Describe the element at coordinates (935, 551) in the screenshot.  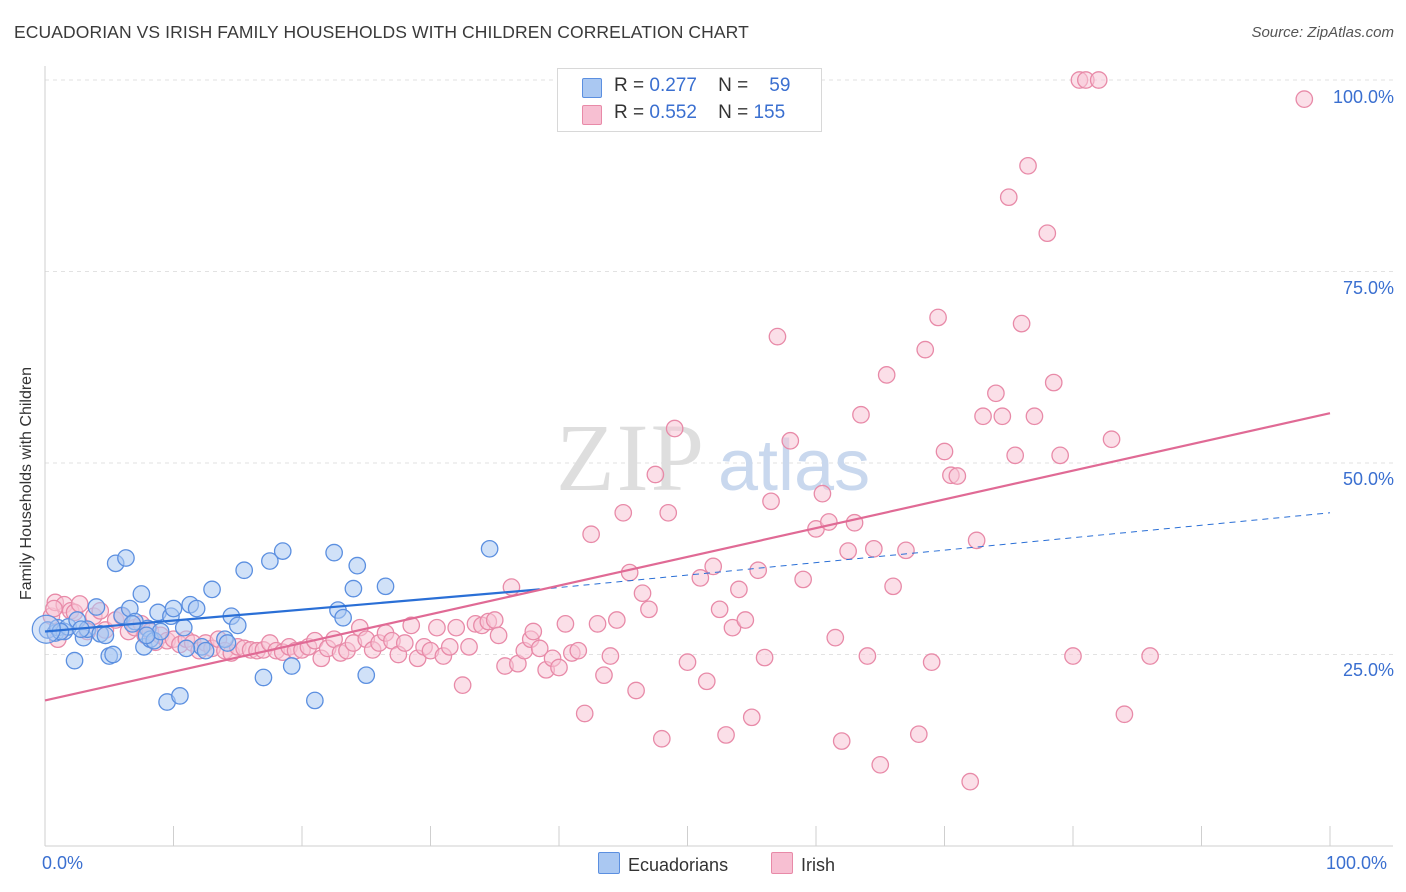
I see `ecuadorian-trend-extension` at that location.